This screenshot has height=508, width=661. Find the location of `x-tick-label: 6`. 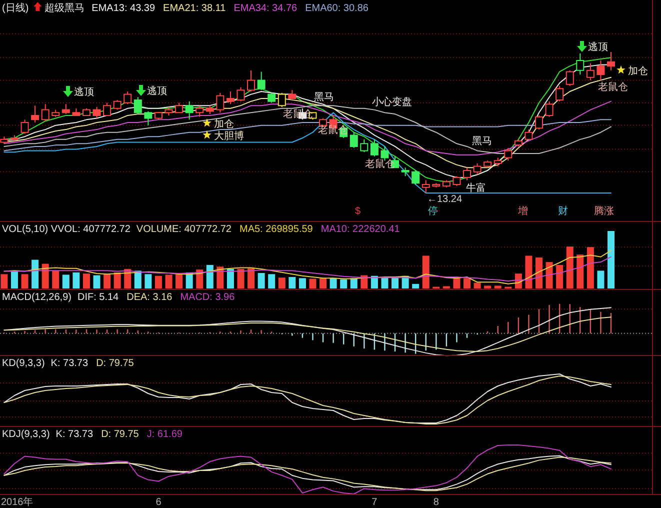

x-tick-label: 6 is located at coordinates (159, 502).